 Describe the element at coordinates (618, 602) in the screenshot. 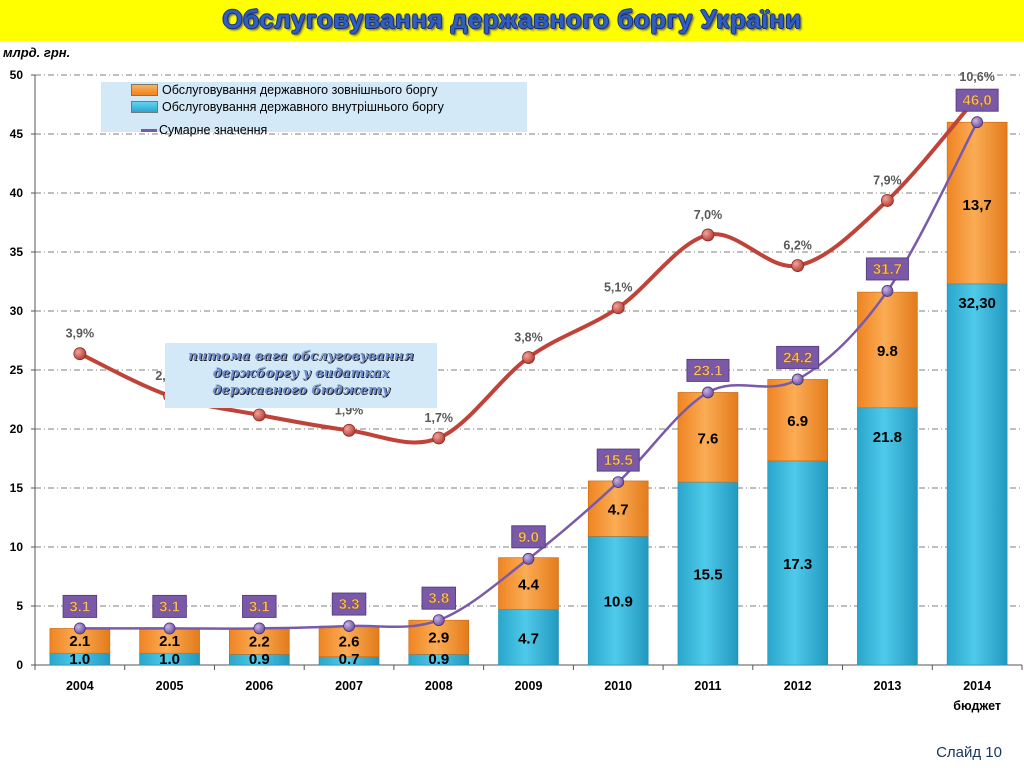

I see `label-internal: 10.9` at that location.